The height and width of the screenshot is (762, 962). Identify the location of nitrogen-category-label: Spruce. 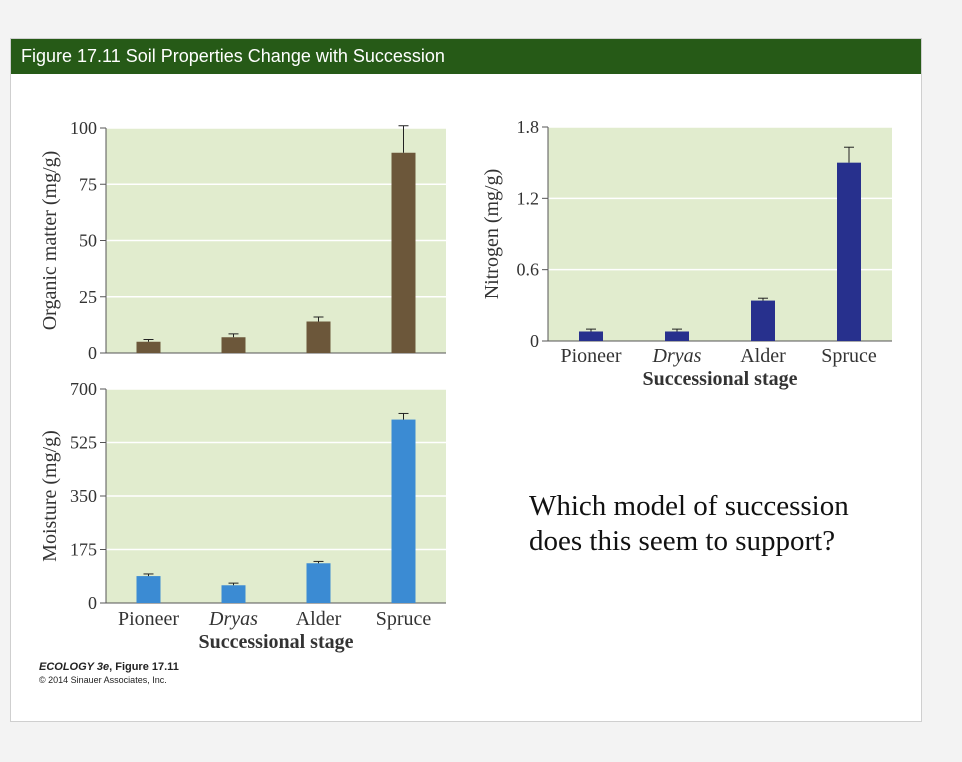
(849, 356).